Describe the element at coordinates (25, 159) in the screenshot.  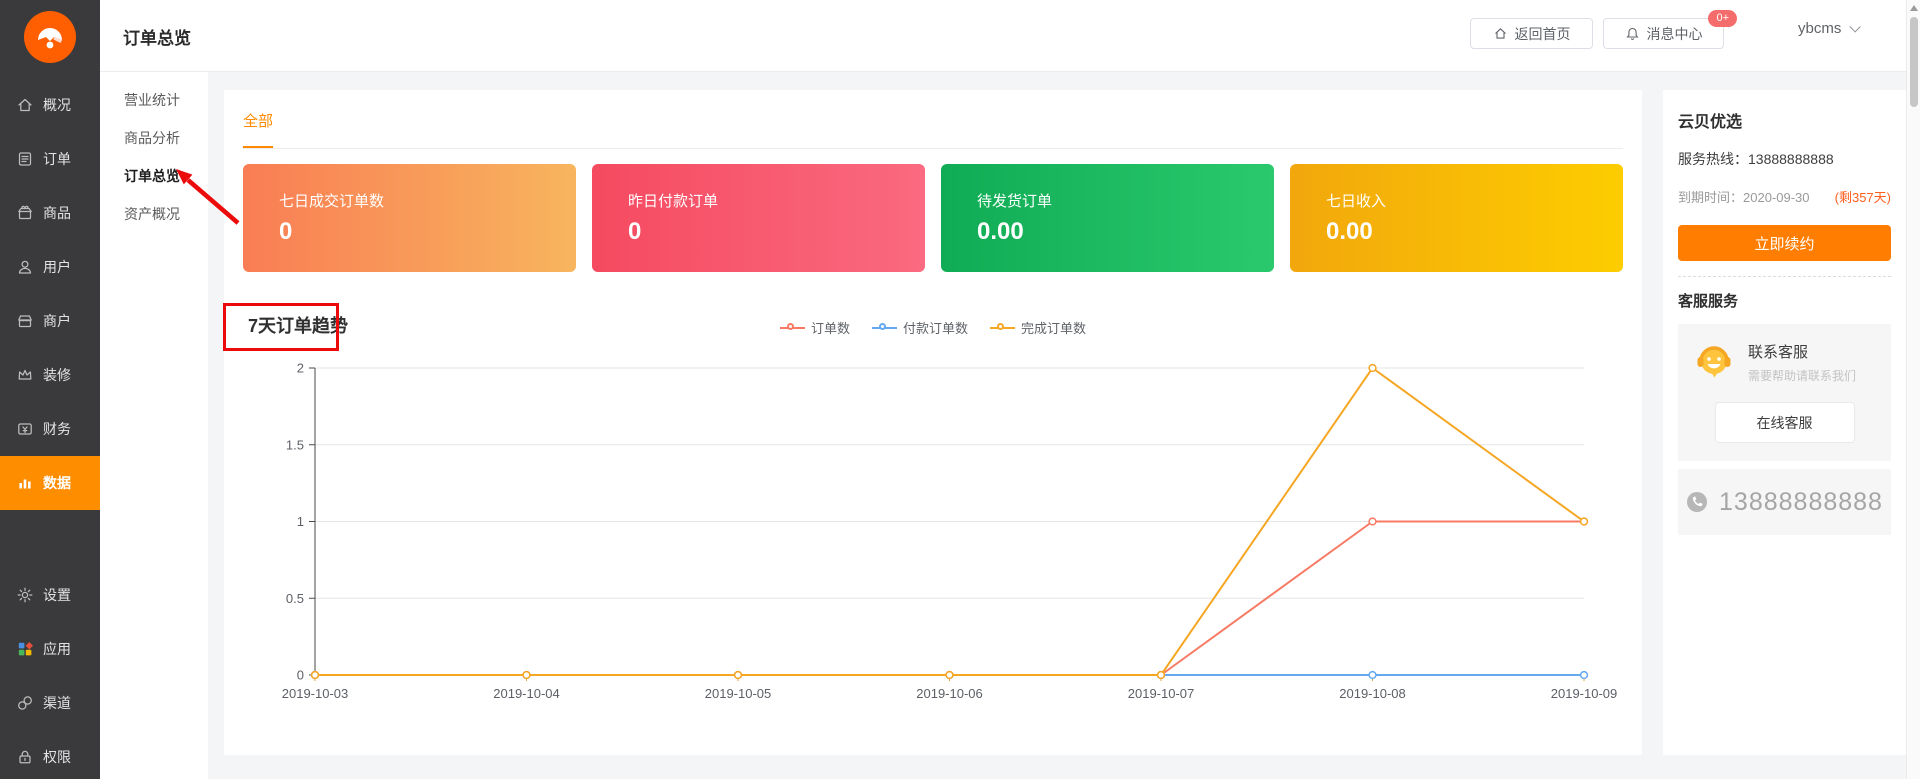
I see `order-doc-icon` at that location.